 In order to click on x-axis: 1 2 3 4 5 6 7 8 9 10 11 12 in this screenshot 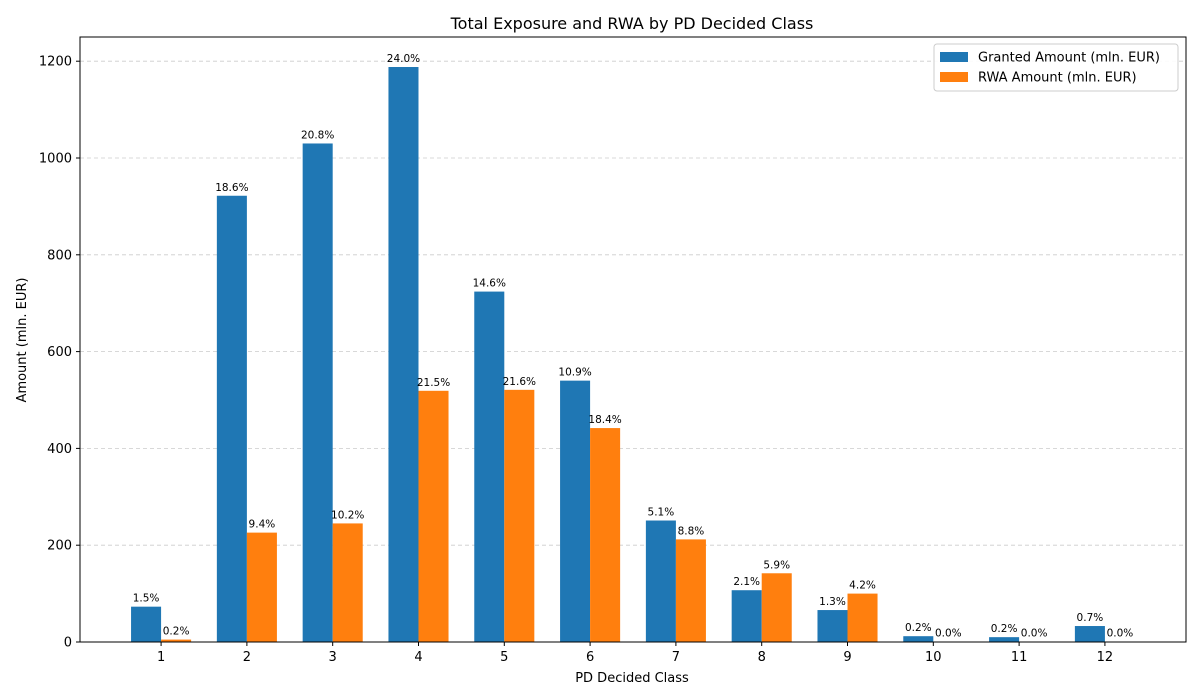, I will do `click(635, 653)`.